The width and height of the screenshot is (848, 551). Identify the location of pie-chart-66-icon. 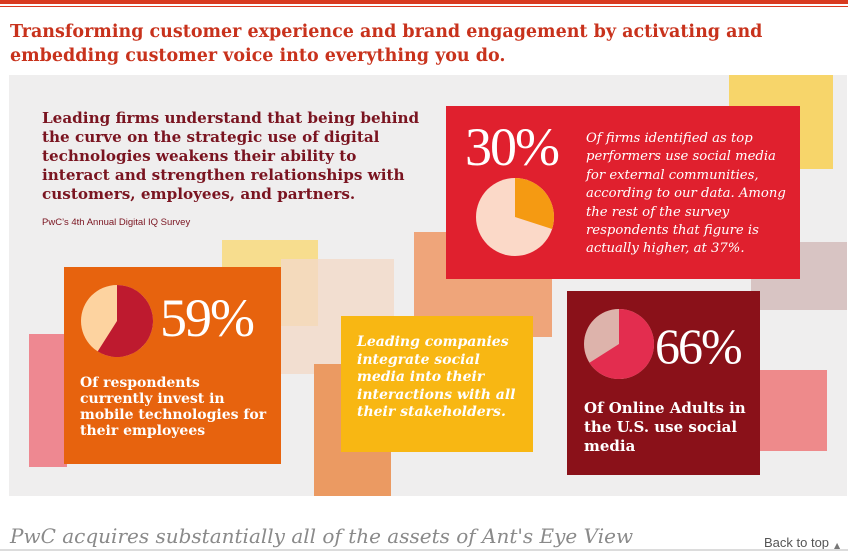
(619, 344).